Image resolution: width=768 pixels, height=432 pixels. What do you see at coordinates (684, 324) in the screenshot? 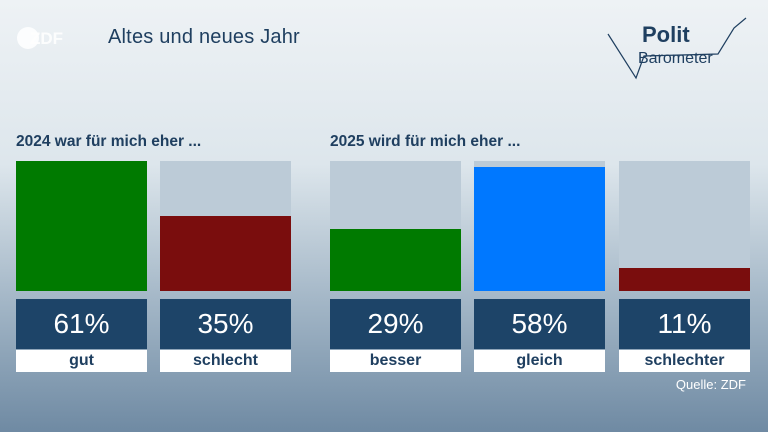
I see `bar-value-label: 11%` at bounding box center [684, 324].